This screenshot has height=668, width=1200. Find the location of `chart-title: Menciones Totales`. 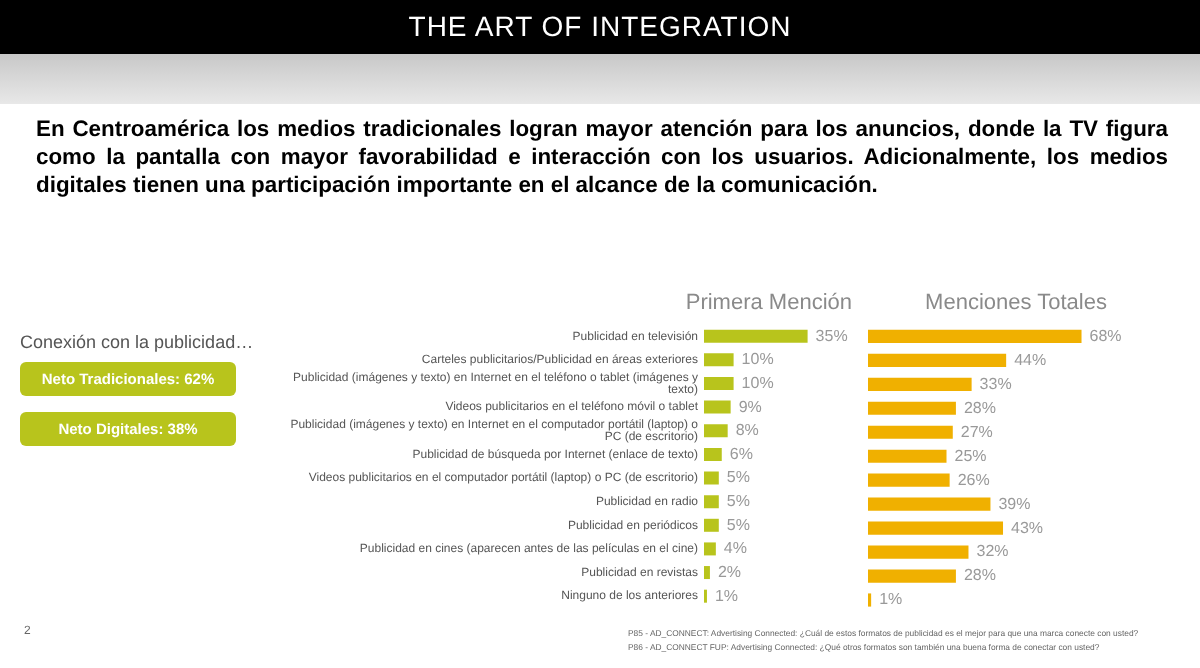

chart-title: Menciones Totales is located at coordinates (1016, 303).